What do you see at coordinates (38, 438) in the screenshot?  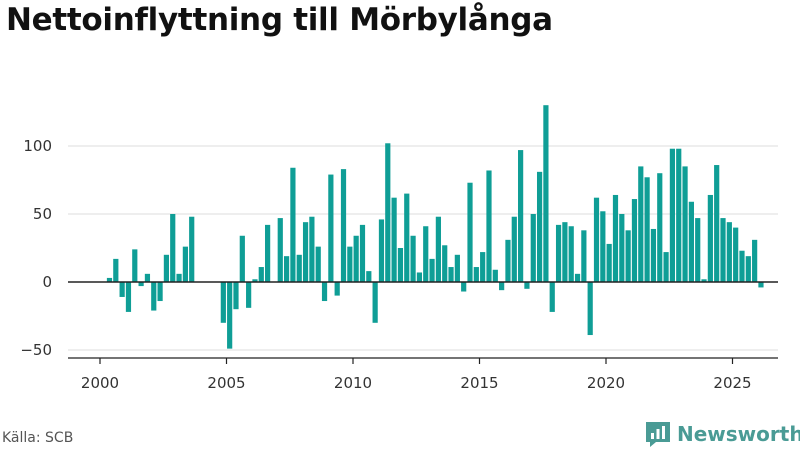 I see `source-note: Källa: SCB` at bounding box center [38, 438].